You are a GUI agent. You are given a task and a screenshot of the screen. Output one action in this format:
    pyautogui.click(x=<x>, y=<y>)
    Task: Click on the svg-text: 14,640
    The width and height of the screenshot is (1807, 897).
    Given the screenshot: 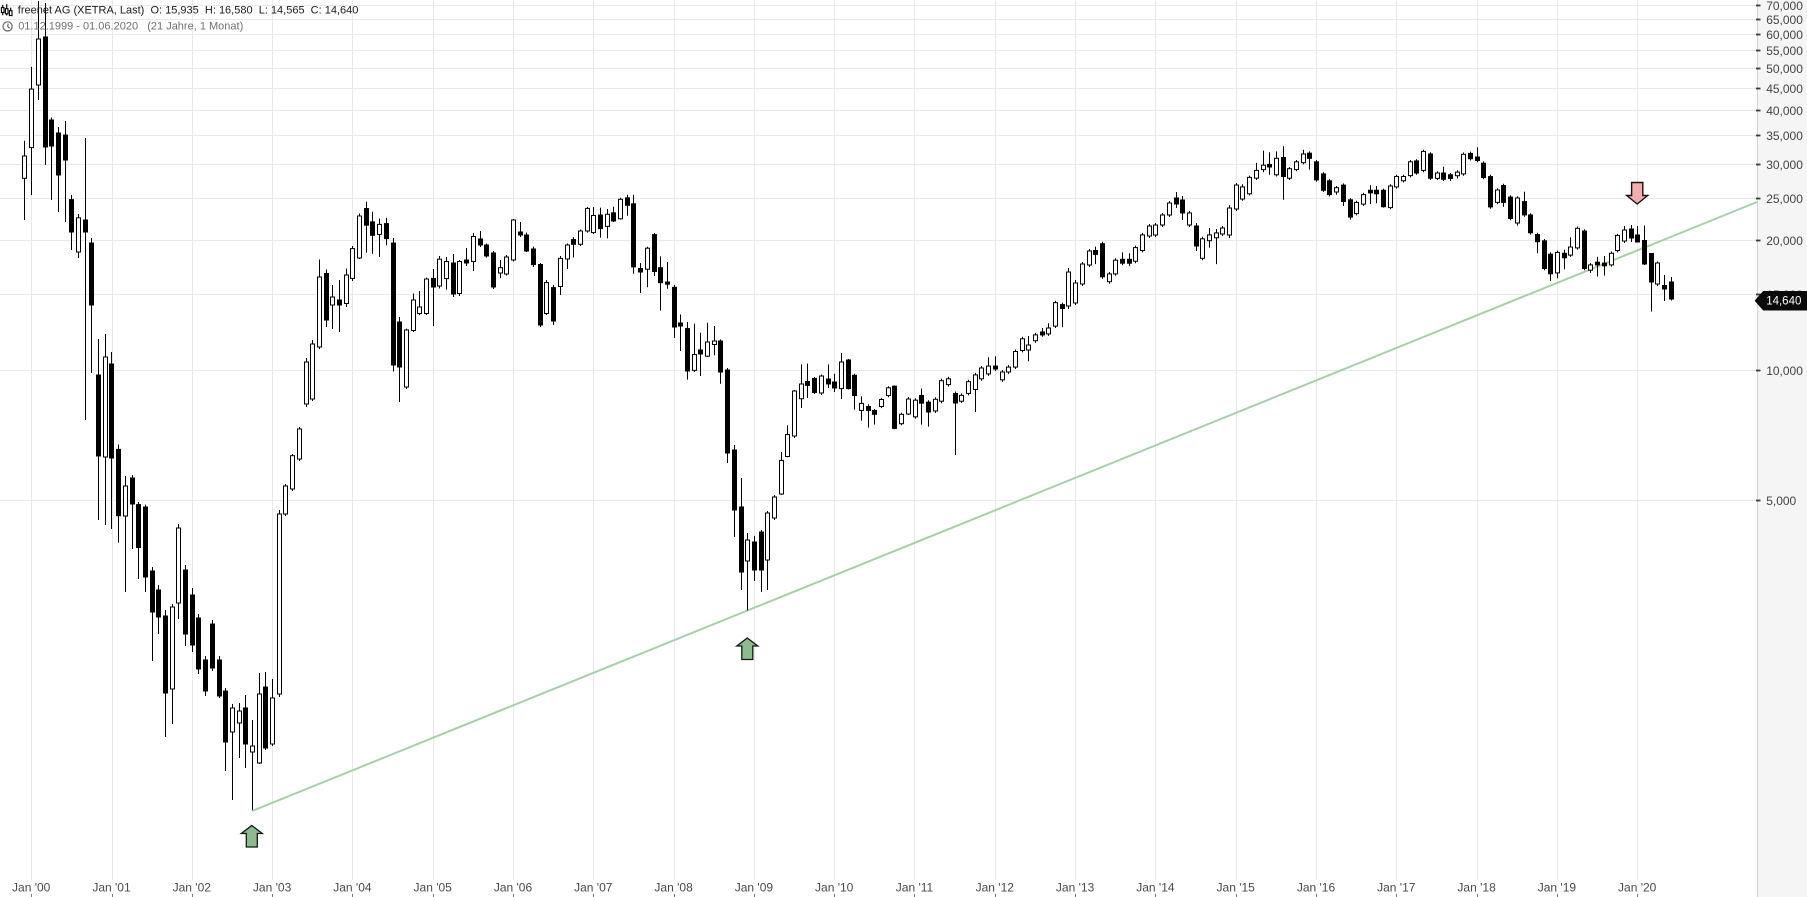 What is the action you would take?
    pyautogui.click(x=1783, y=302)
    